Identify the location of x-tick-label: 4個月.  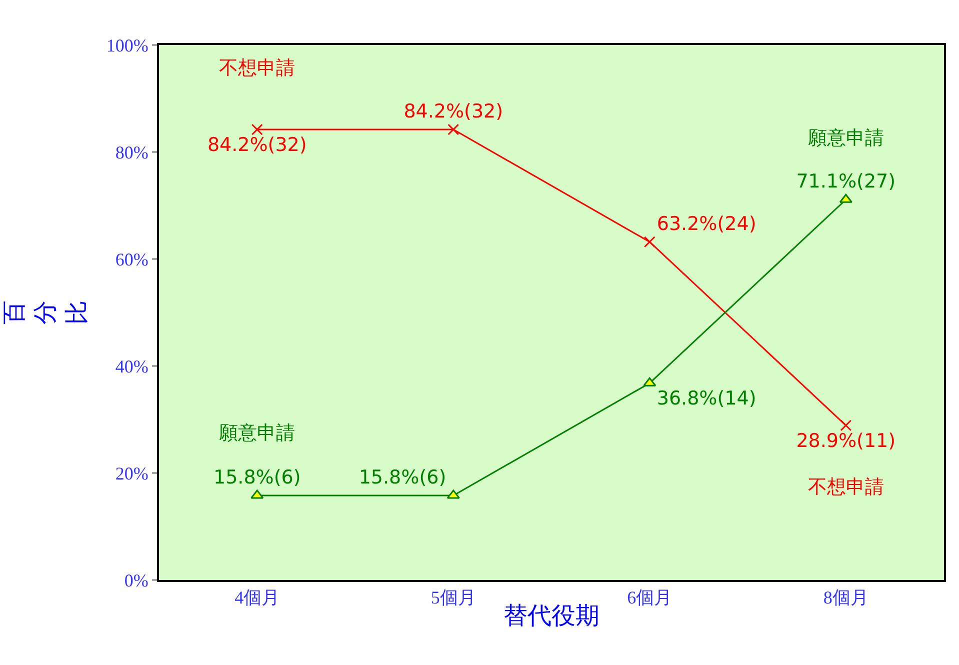
(257, 598).